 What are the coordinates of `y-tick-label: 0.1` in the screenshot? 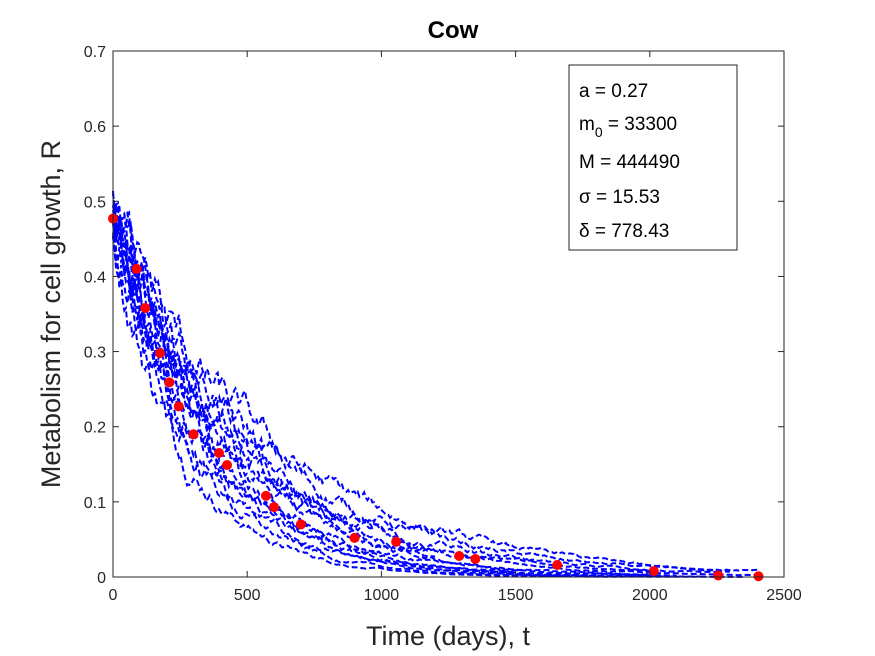 It's located at (95, 503).